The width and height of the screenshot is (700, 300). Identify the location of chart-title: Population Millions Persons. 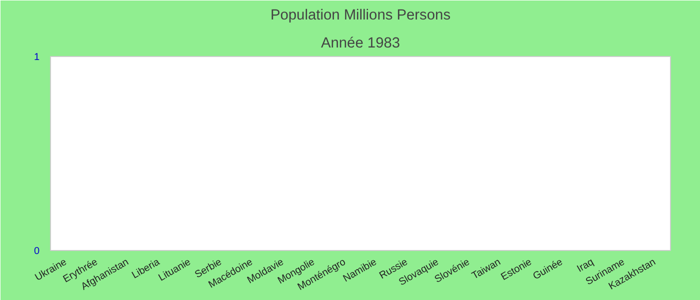
(360, 16).